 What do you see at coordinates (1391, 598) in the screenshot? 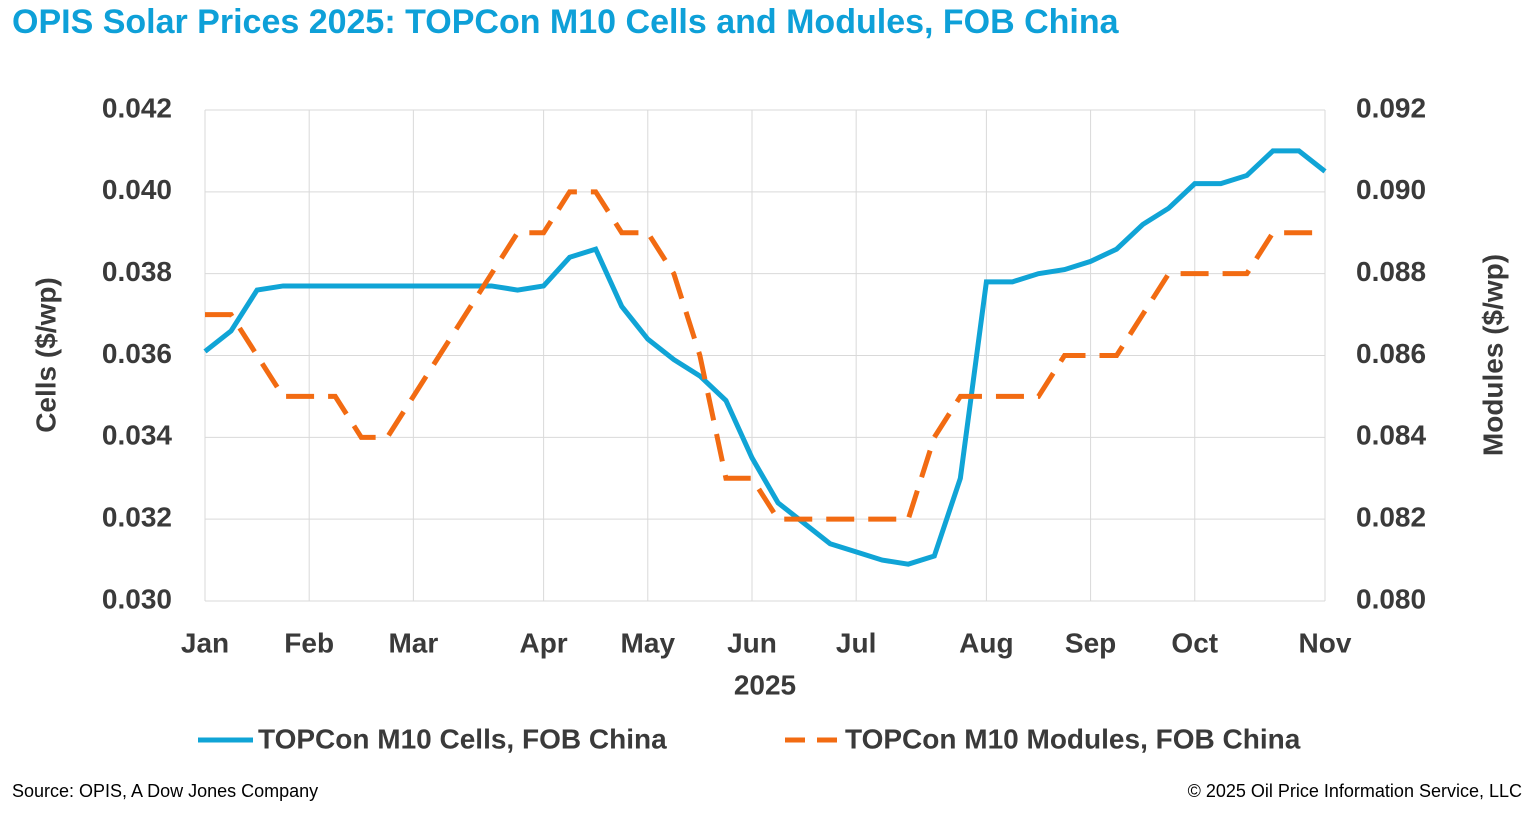
I see `y2-tick-label: 0.080` at bounding box center [1391, 598].